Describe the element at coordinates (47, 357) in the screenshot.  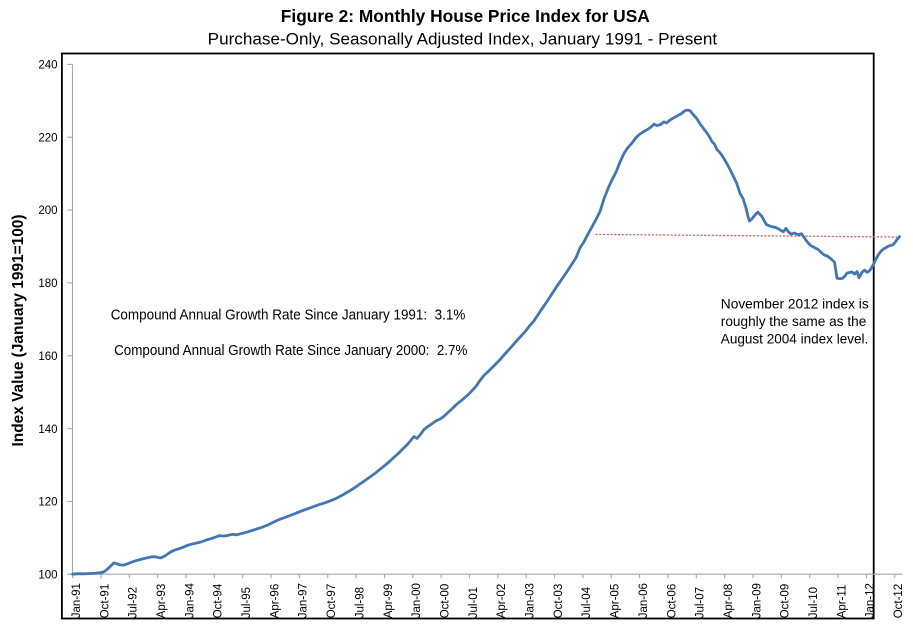
I see `svg-text: 160` at that location.